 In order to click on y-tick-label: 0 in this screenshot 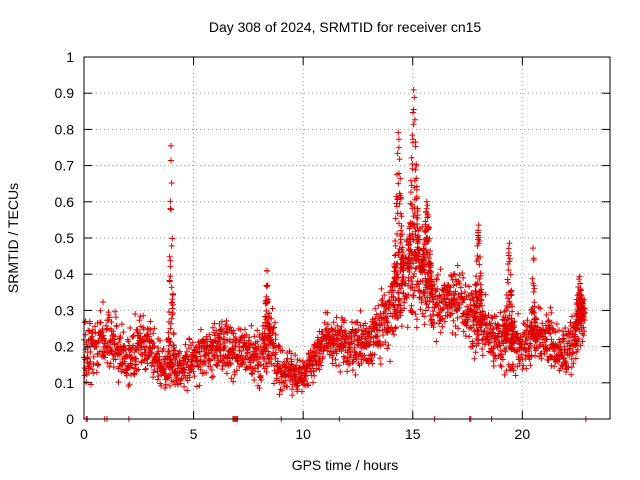, I will do `click(70, 419)`.